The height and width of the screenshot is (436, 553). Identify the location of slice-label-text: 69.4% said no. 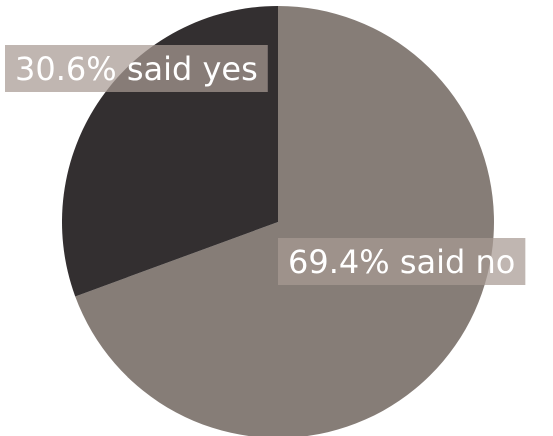
(401, 262).